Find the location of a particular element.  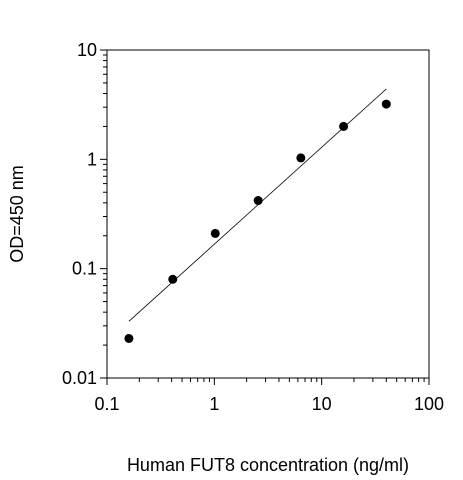

y-tick-label: 0.1 is located at coordinates (84, 269).